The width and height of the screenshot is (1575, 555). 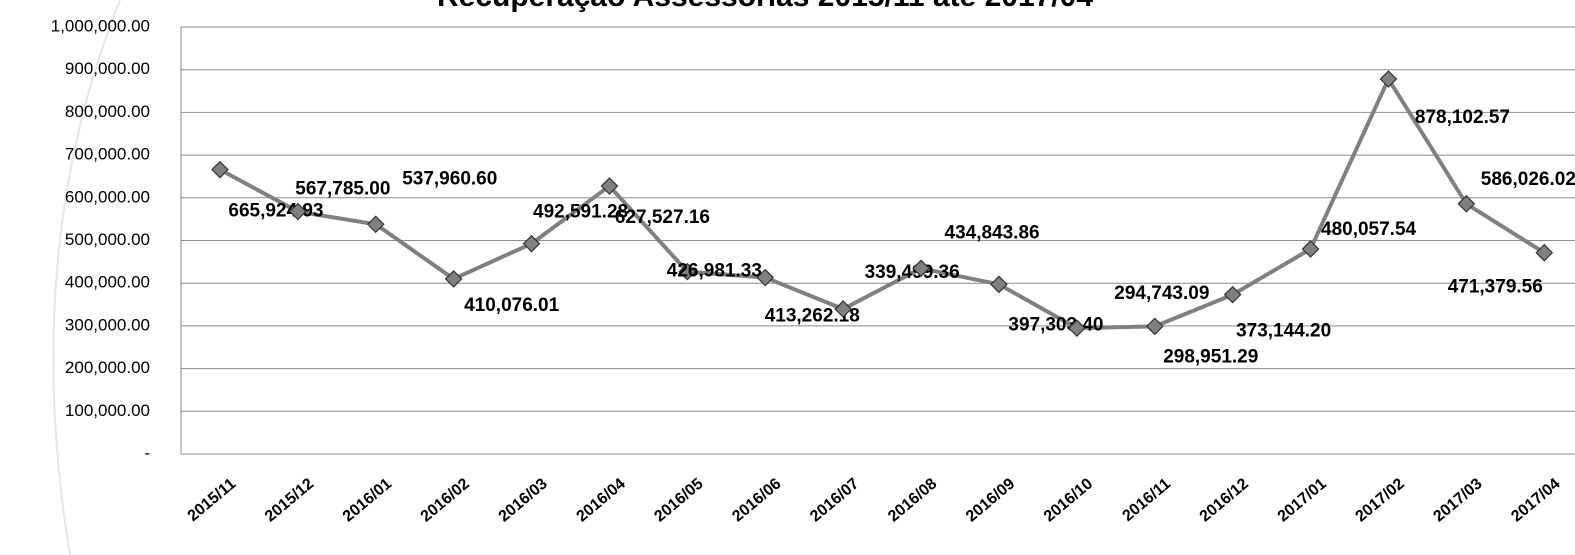 I want to click on x-tick-label: 2016/10, so click(x=1068, y=500).